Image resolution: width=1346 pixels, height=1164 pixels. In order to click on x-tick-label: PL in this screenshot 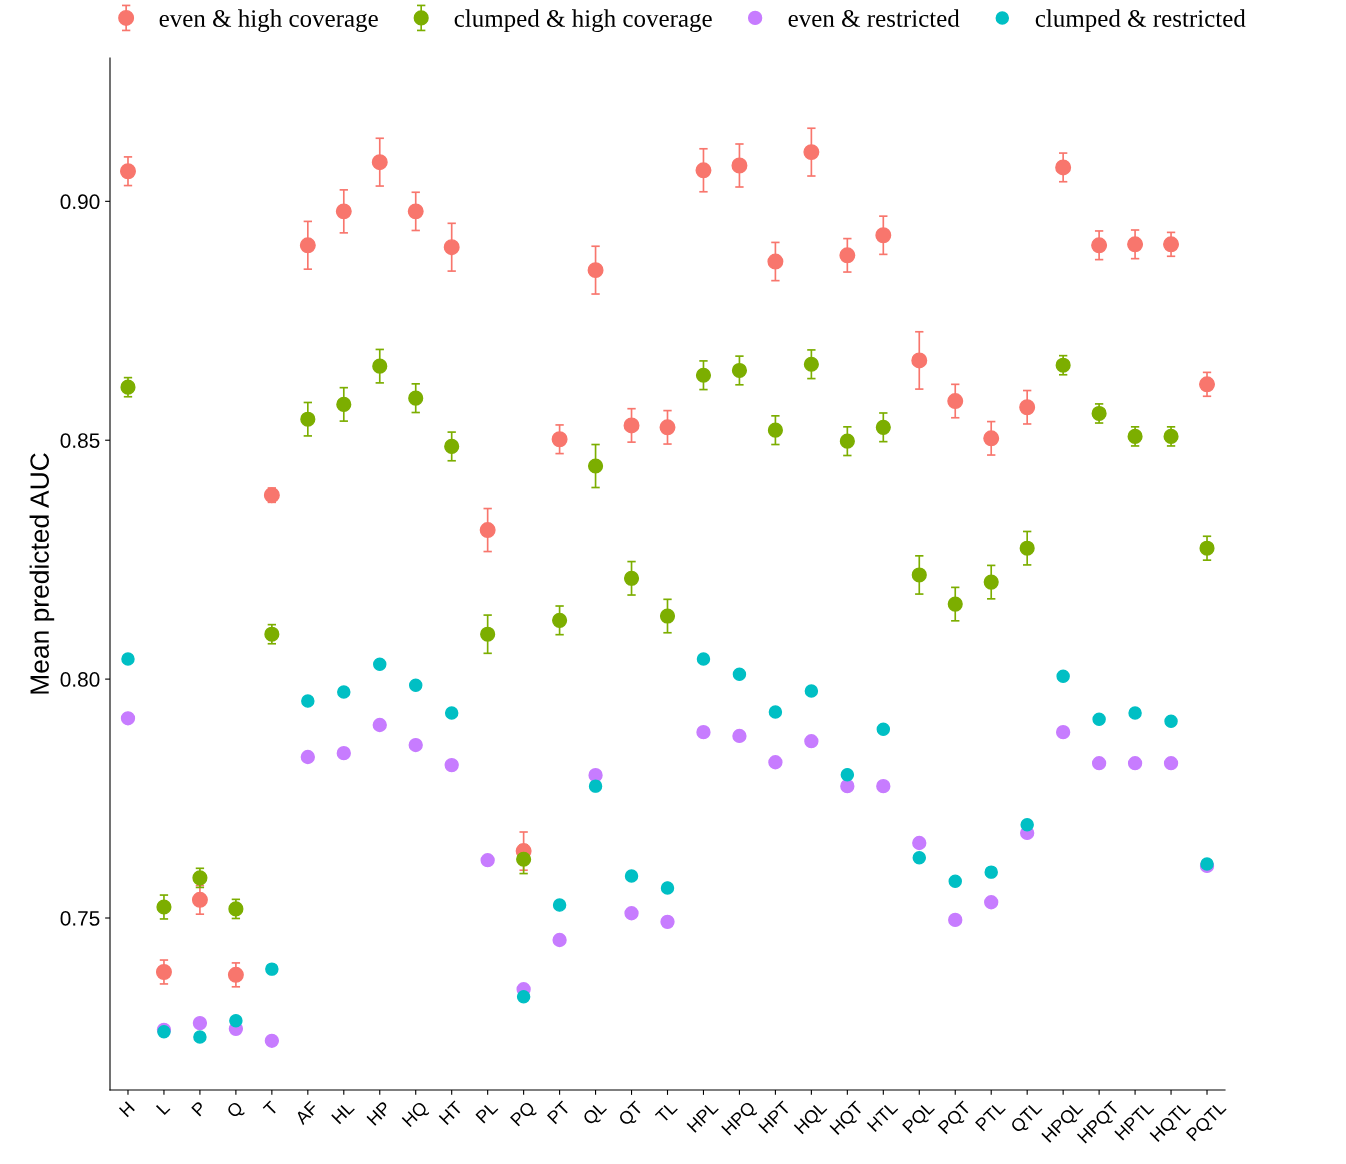, I will do `click(487, 1112)`.